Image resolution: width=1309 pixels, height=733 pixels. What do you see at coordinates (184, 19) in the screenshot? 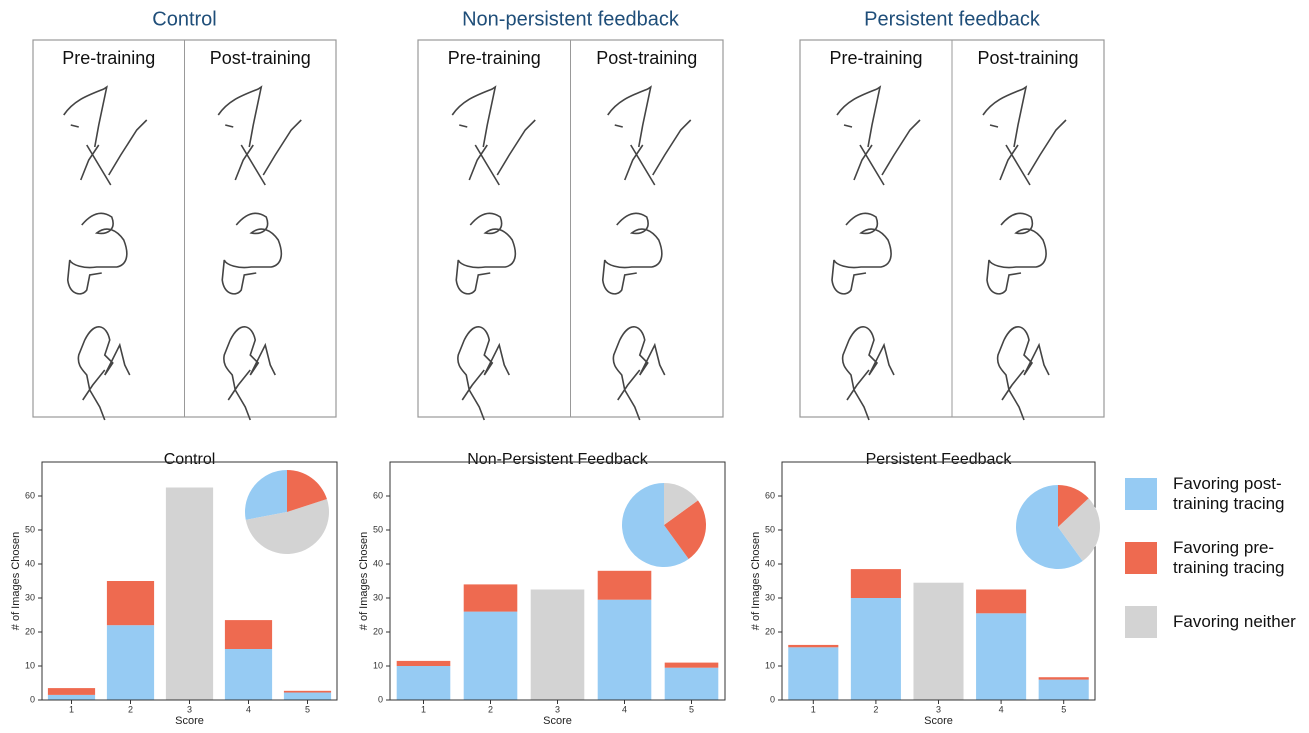
I see `panel-title: Control` at bounding box center [184, 19].